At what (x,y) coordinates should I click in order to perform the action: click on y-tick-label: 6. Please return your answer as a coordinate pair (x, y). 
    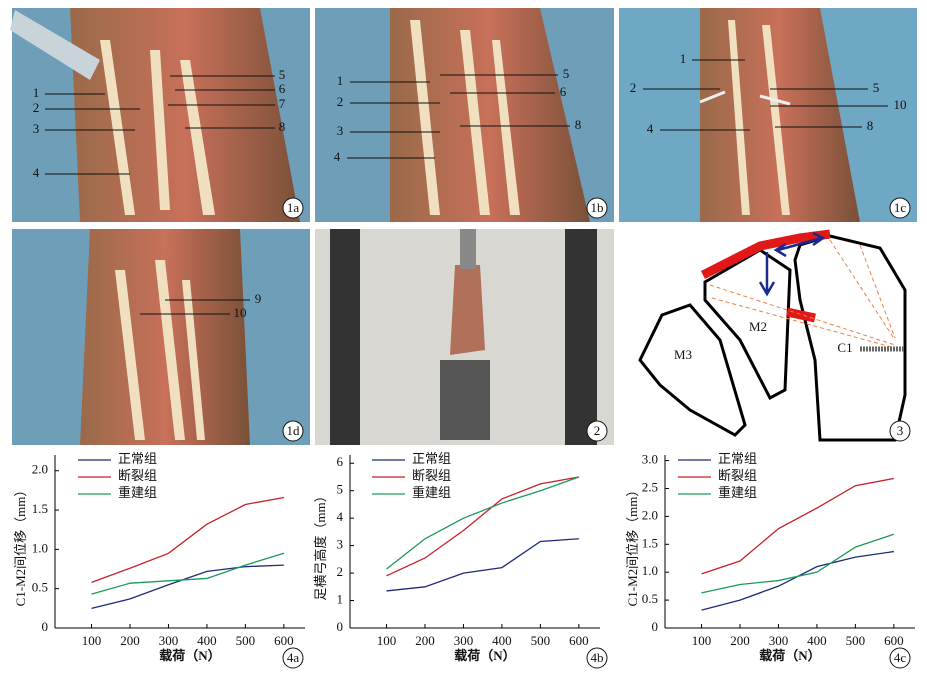
    Looking at the image, I should click on (340, 461).